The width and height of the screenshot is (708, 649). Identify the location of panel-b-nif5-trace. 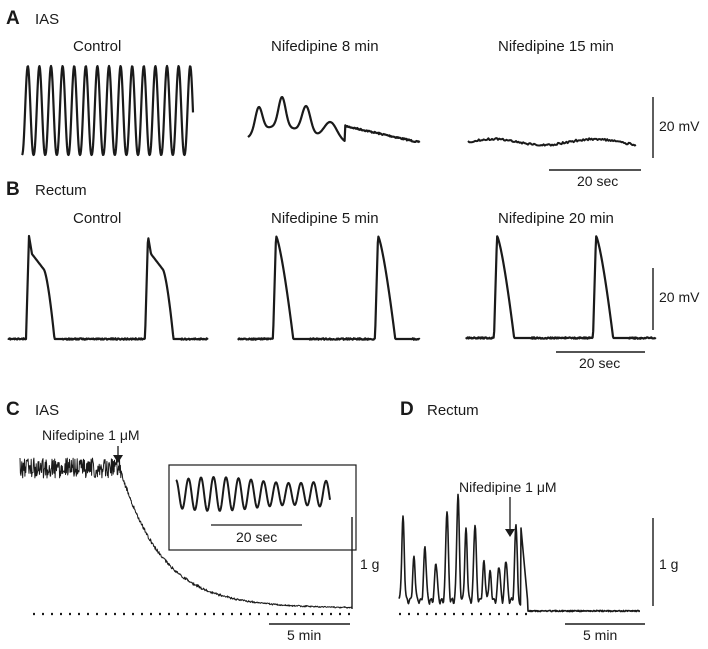
(329, 288).